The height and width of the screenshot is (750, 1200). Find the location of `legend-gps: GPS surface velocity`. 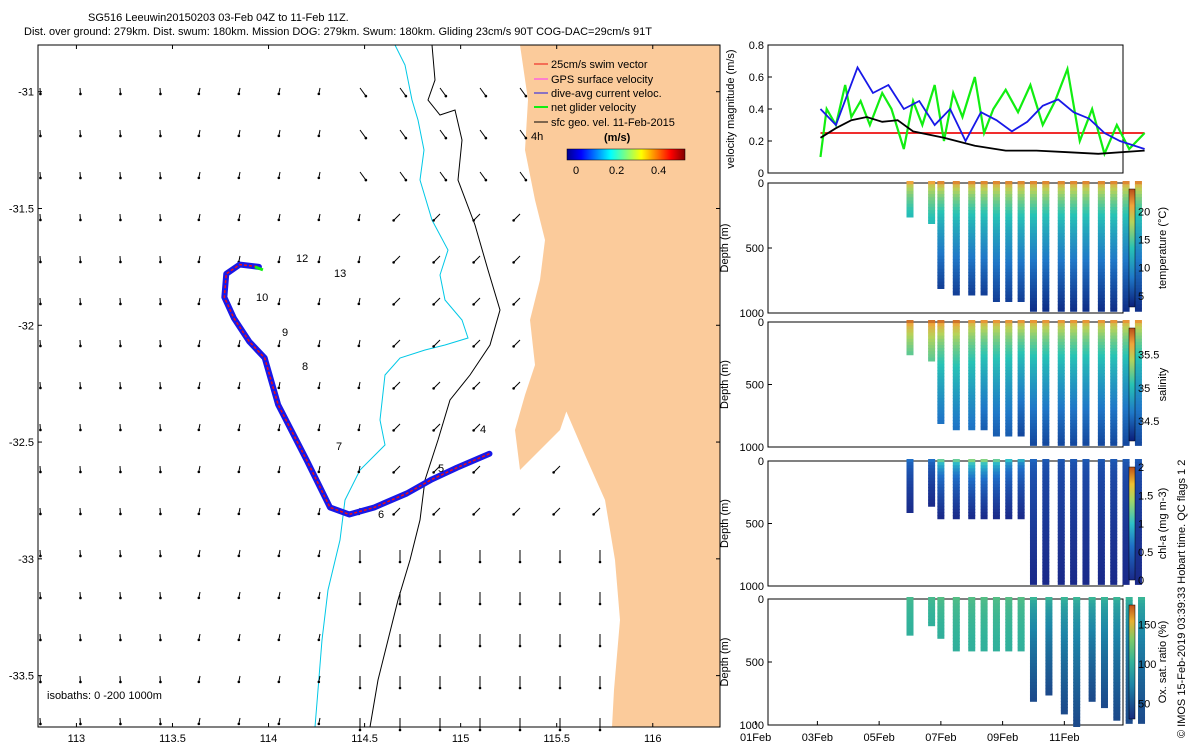

legend-gps: GPS surface velocity is located at coordinates (602, 80).